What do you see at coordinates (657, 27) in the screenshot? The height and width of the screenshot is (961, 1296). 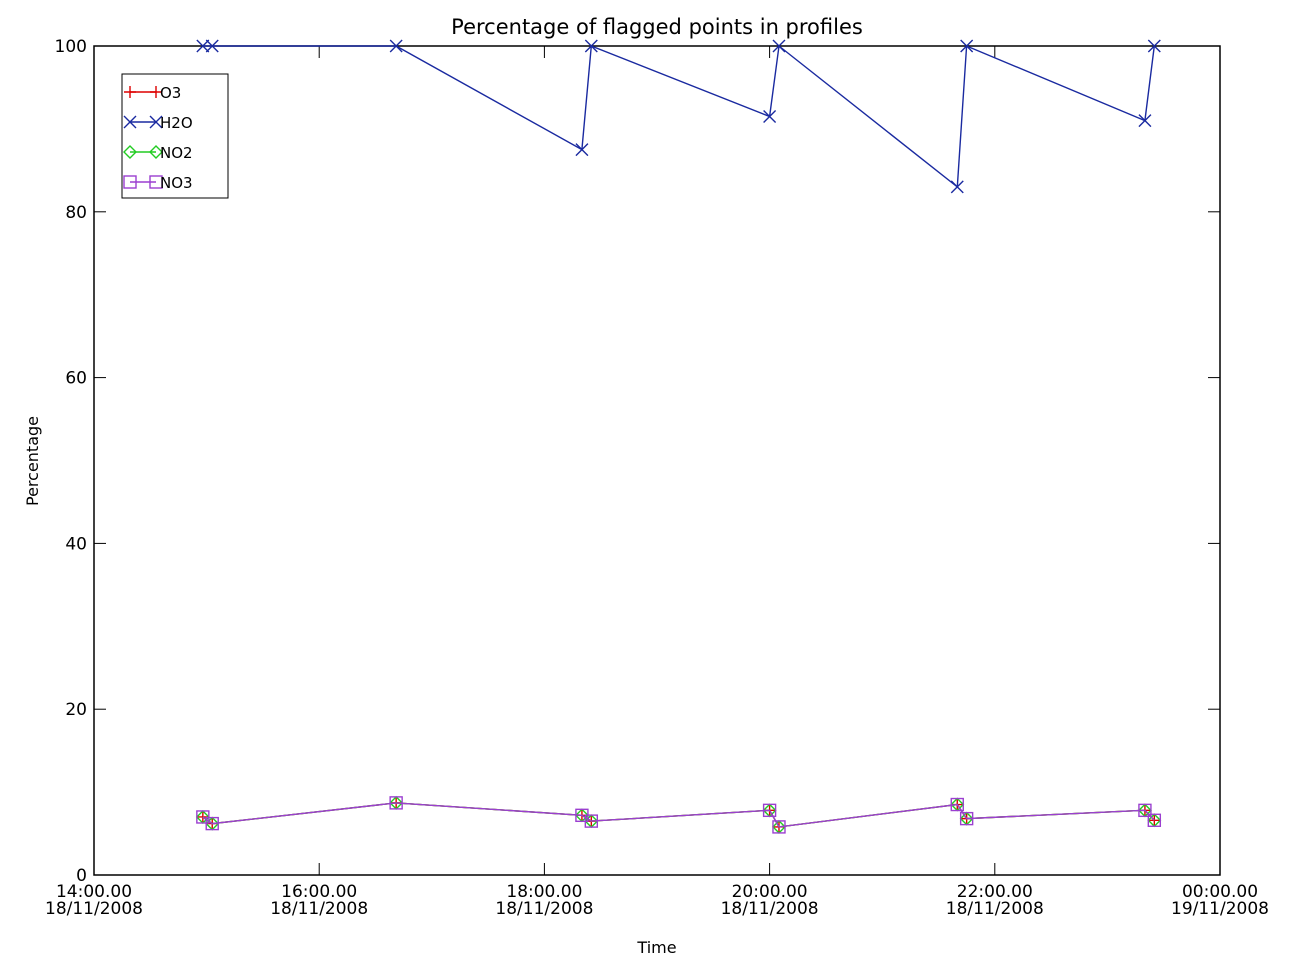 I see `chart-title: Percentage of flagged points in profiles` at bounding box center [657, 27].